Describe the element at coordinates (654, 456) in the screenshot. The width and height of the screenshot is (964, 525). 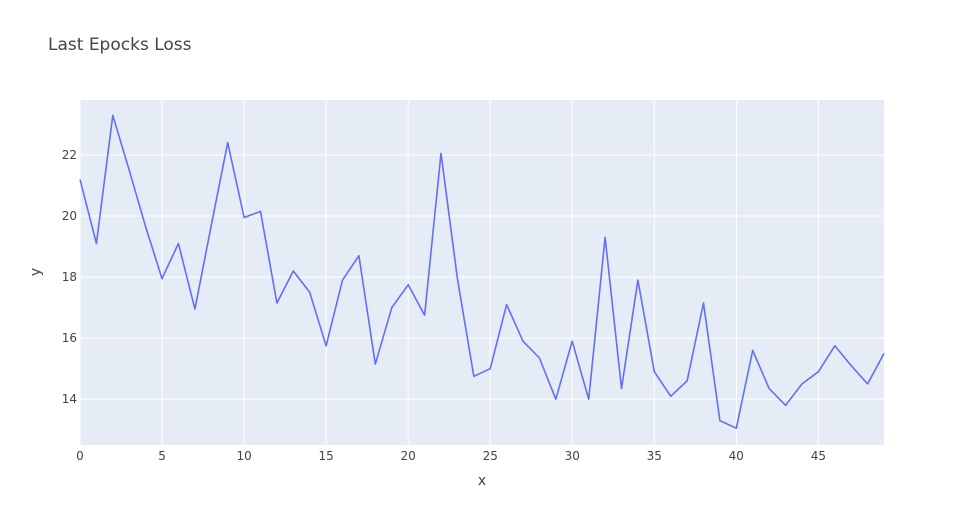
I see `x-tick-label: 35` at that location.